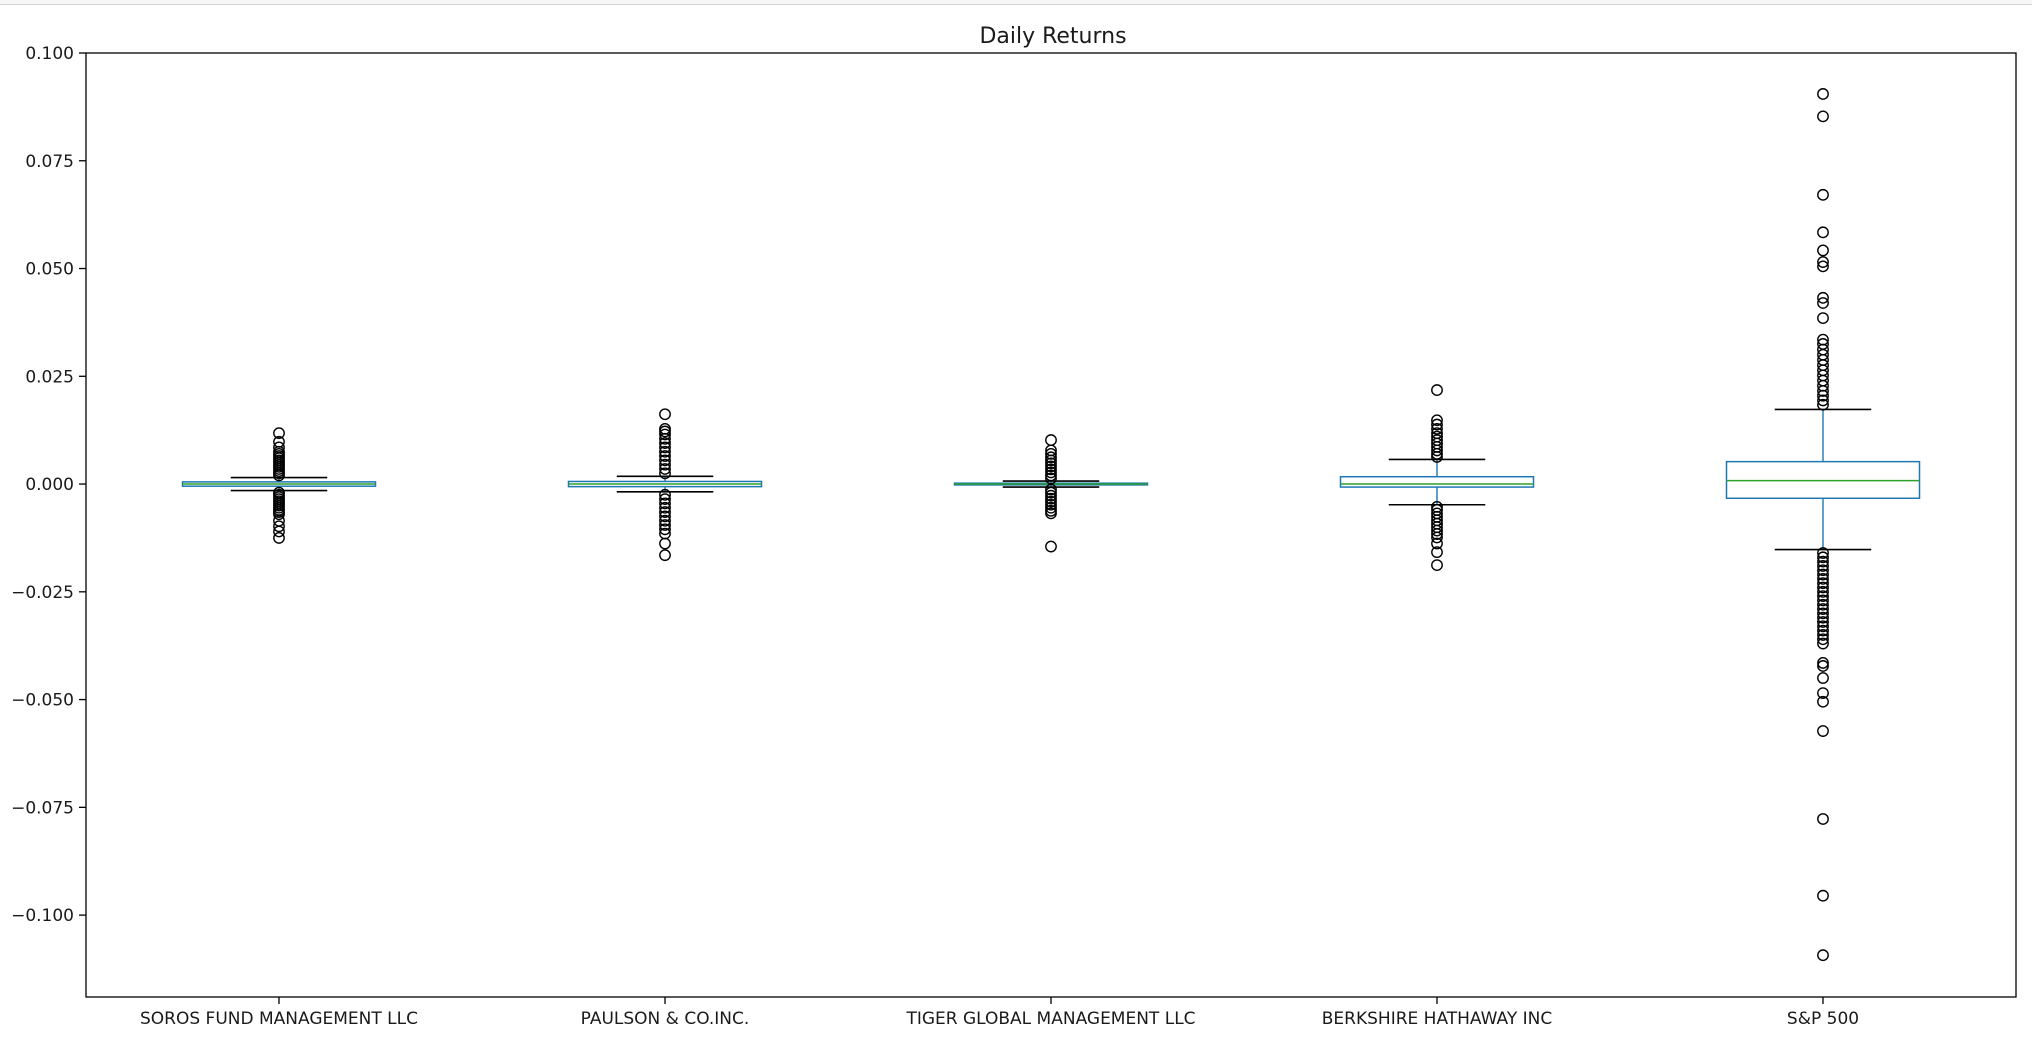 This screenshot has height=1040, width=2032. What do you see at coordinates (1016, 2) in the screenshot?
I see `window-top-border` at bounding box center [1016, 2].